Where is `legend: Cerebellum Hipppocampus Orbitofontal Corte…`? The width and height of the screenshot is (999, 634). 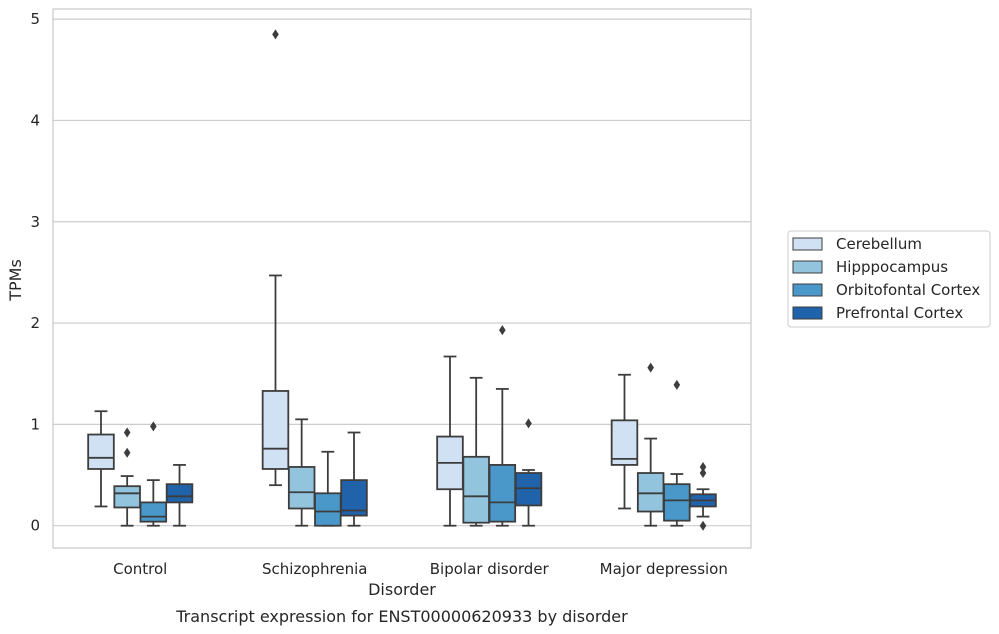
legend: Cerebellum Hipppocampus Orbitofontal Corte… is located at coordinates (889, 279).